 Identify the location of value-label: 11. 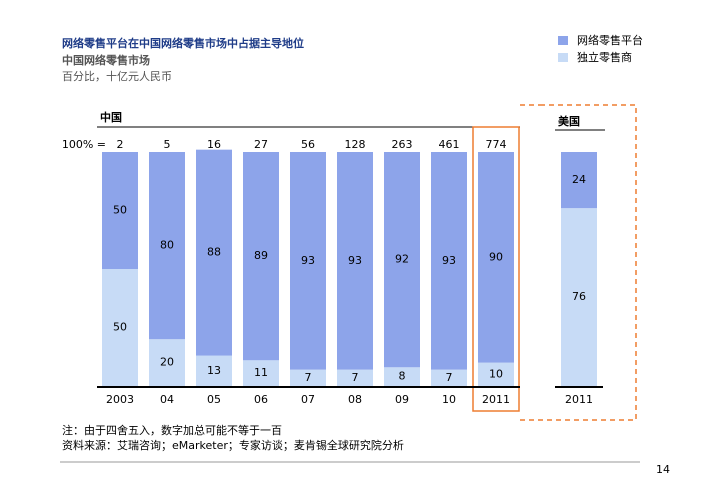
(261, 372).